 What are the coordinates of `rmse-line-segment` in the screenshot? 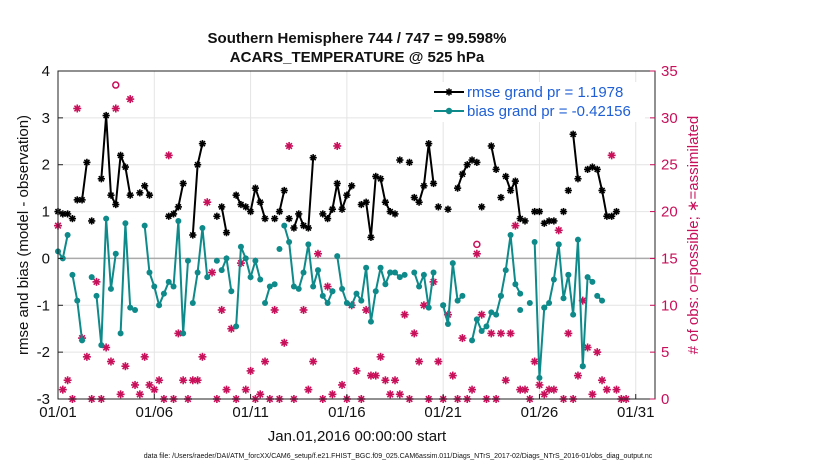 It's located at (282, 201).